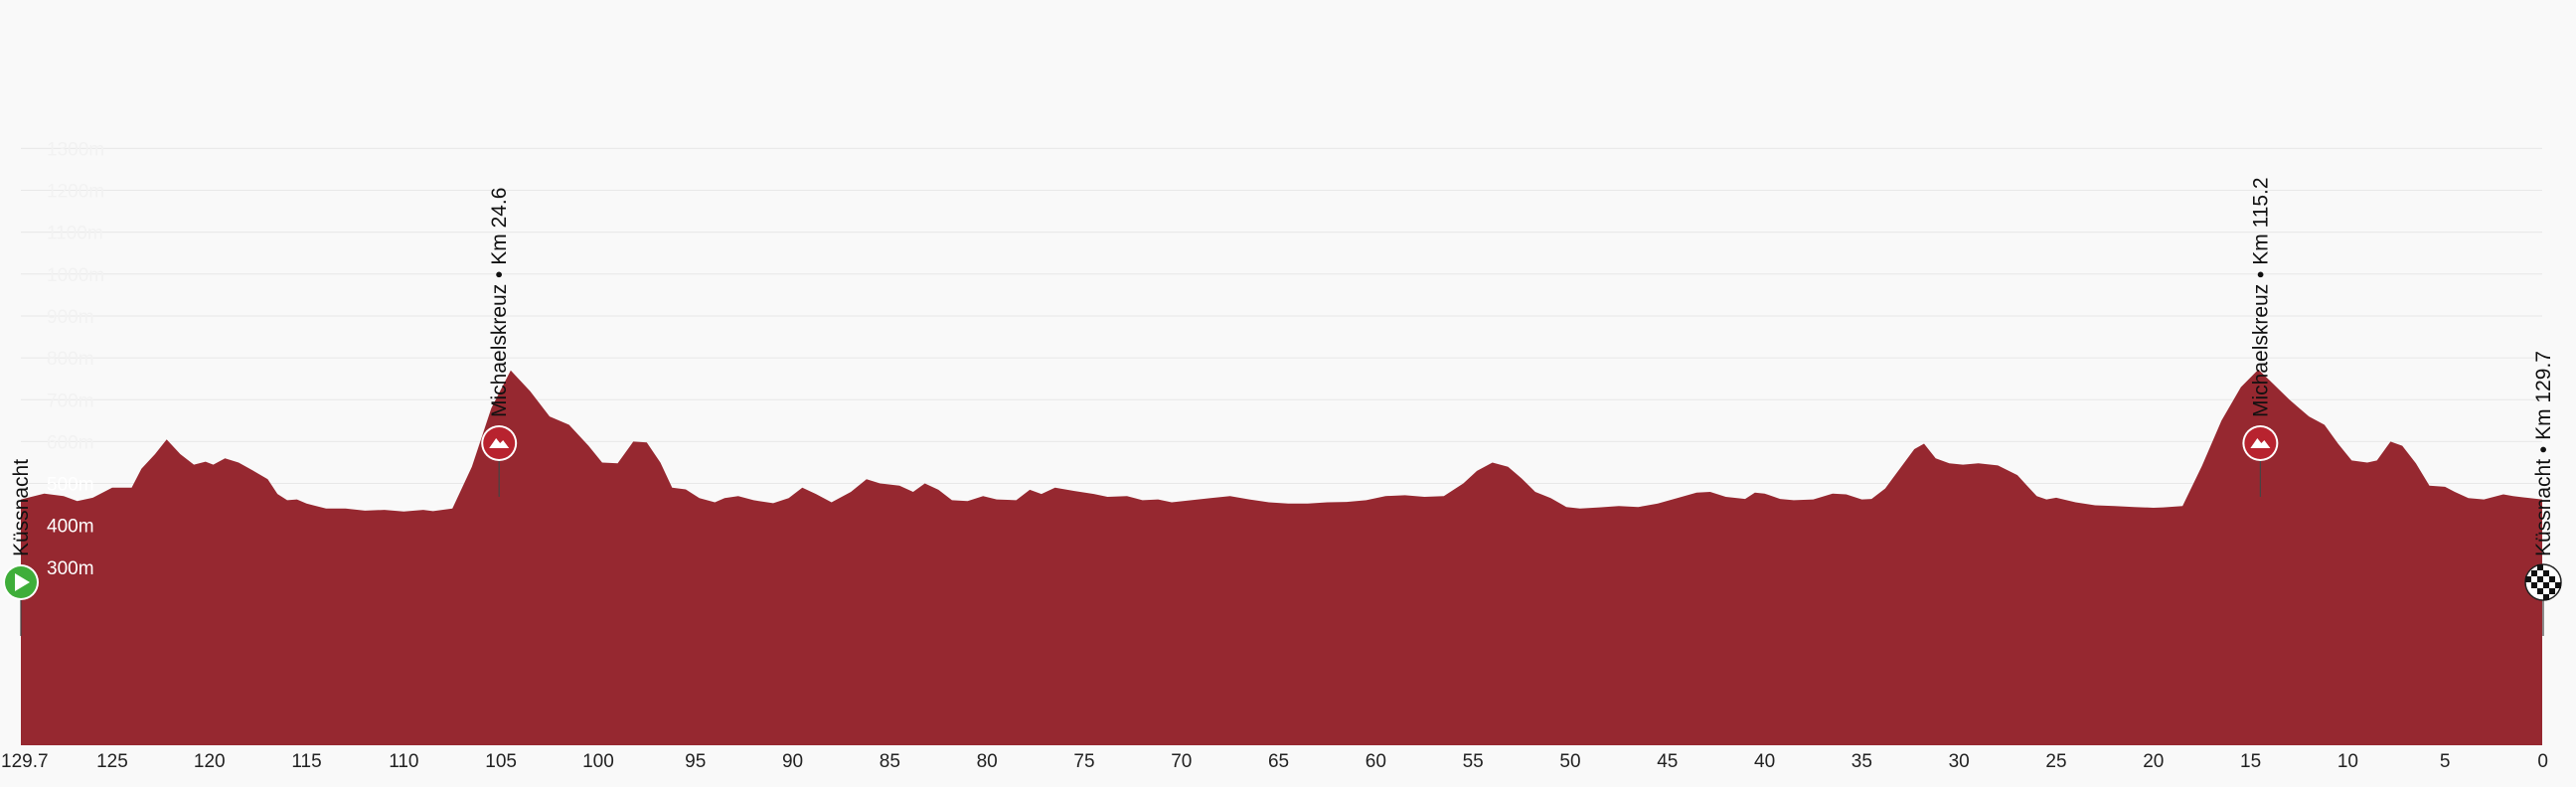  Describe the element at coordinates (70, 485) in the screenshot. I see `y-tick-label: 500m` at that location.